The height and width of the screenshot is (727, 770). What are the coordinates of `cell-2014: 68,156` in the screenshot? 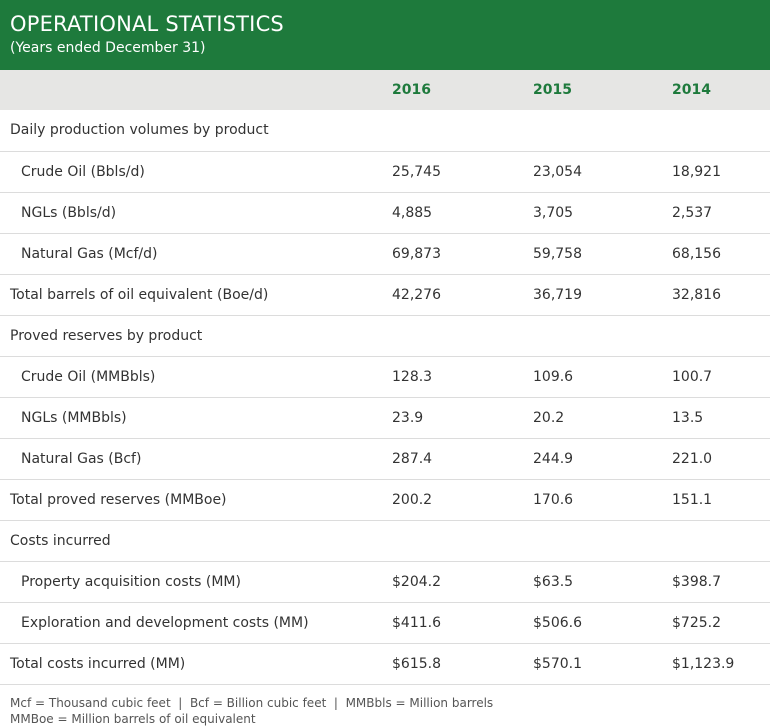 It's located at (715, 254).